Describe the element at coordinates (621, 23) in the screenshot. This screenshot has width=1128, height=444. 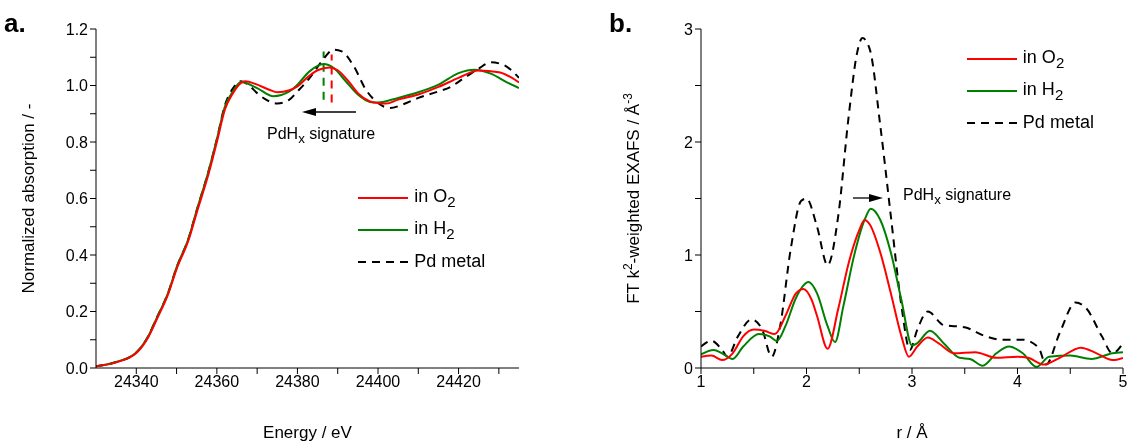
I see `text: b.` at that location.